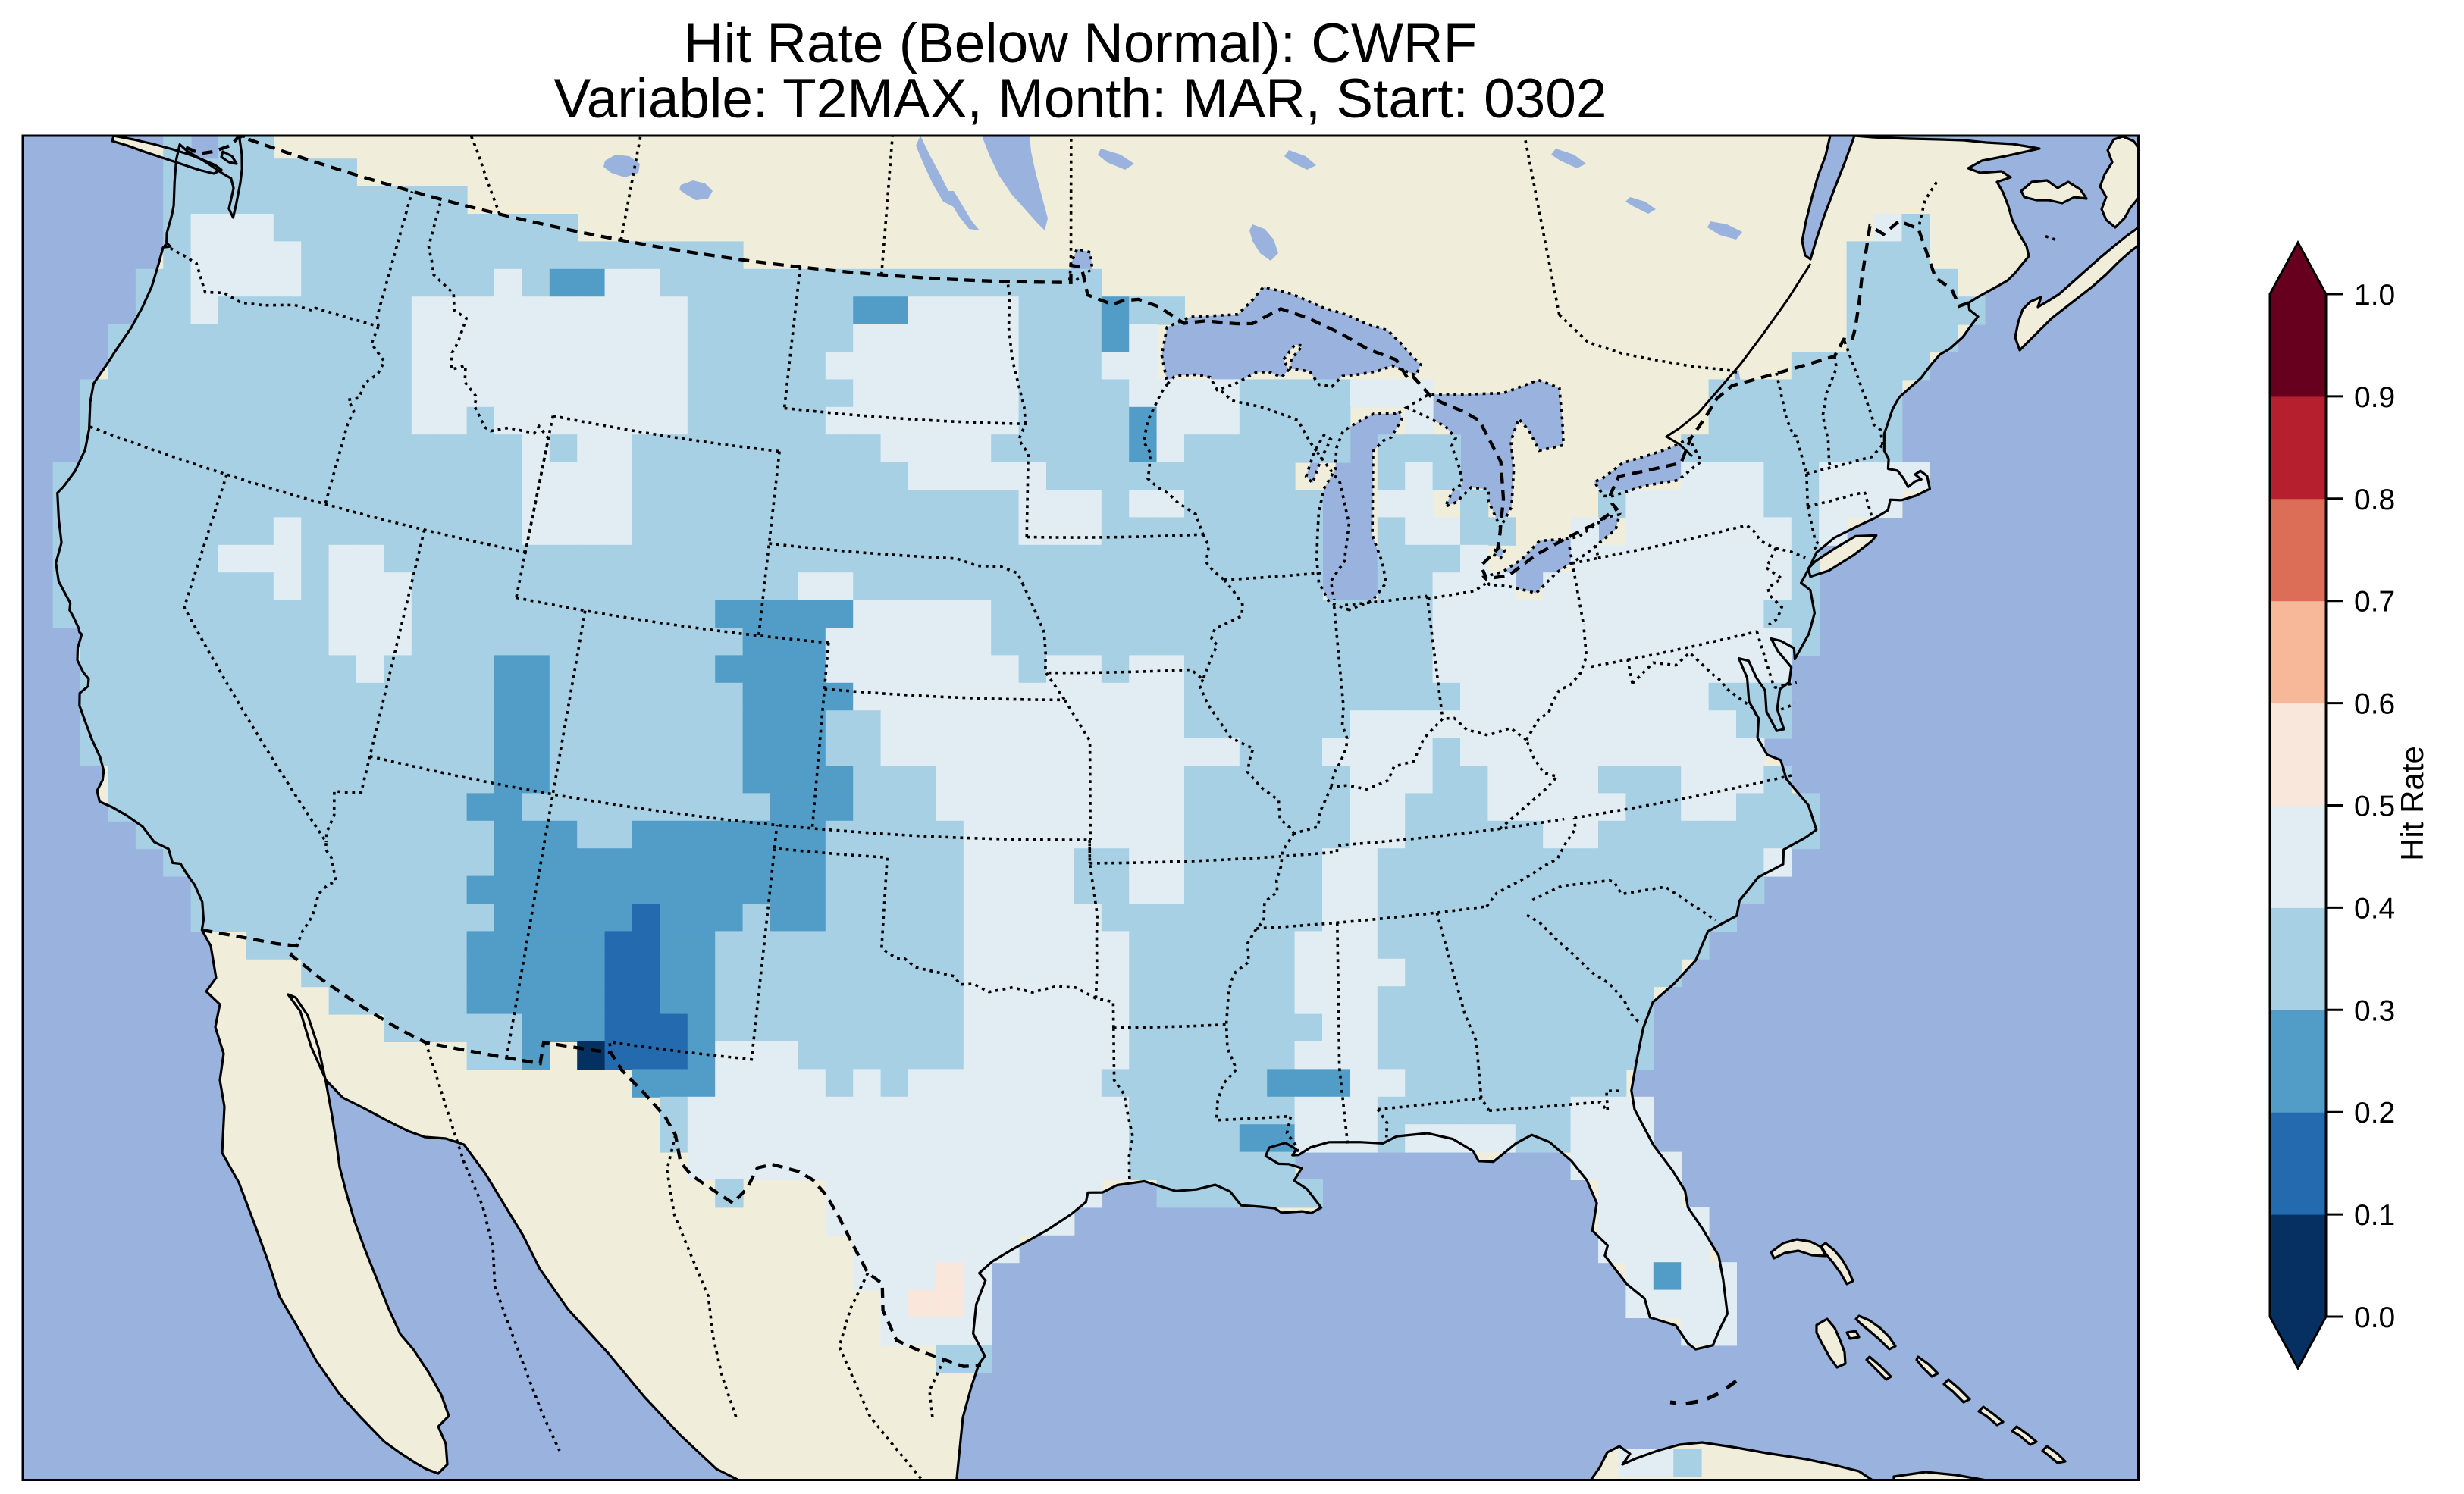  What do you see at coordinates (2374, 1010) in the screenshot?
I see `svg-text: 0.3` at bounding box center [2374, 1010].